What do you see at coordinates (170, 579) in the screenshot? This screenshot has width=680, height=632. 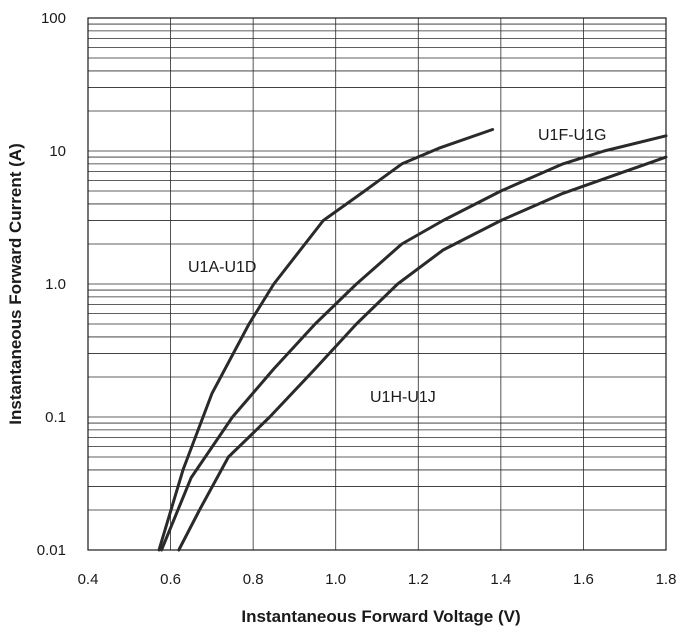 I see `x-tick-label: 0.6` at bounding box center [170, 579].